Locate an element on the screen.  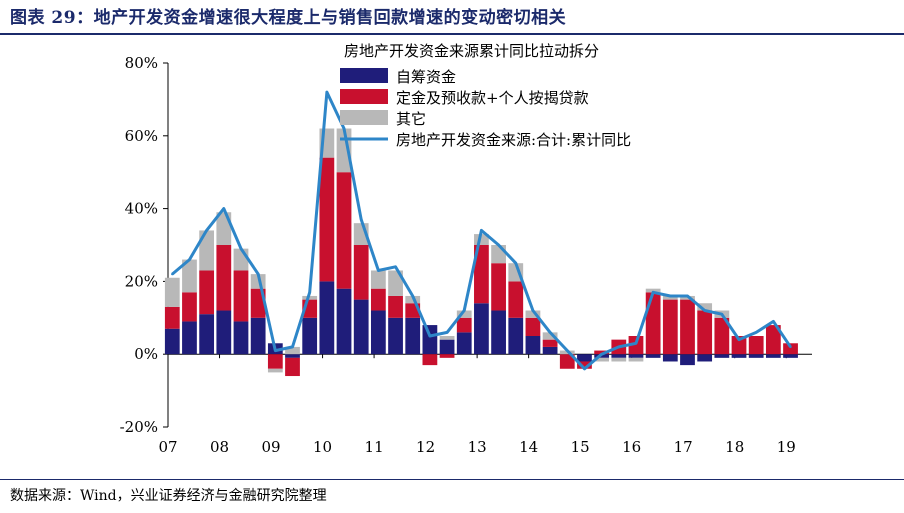
bottom-divider is located at coordinates (452, 479).